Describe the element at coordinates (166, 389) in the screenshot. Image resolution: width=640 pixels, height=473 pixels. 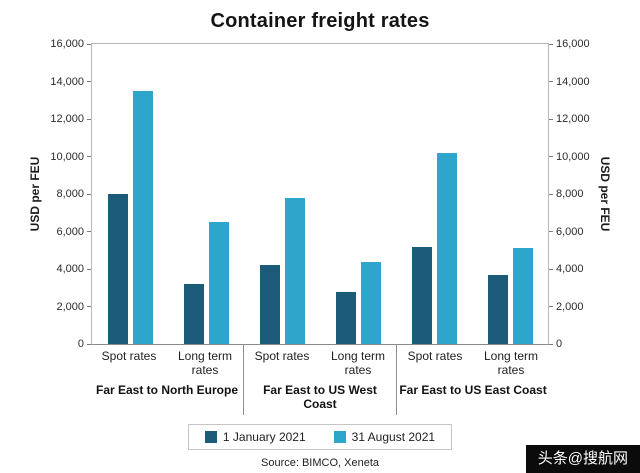
I see `group-label: Far East to North Europe` at that location.